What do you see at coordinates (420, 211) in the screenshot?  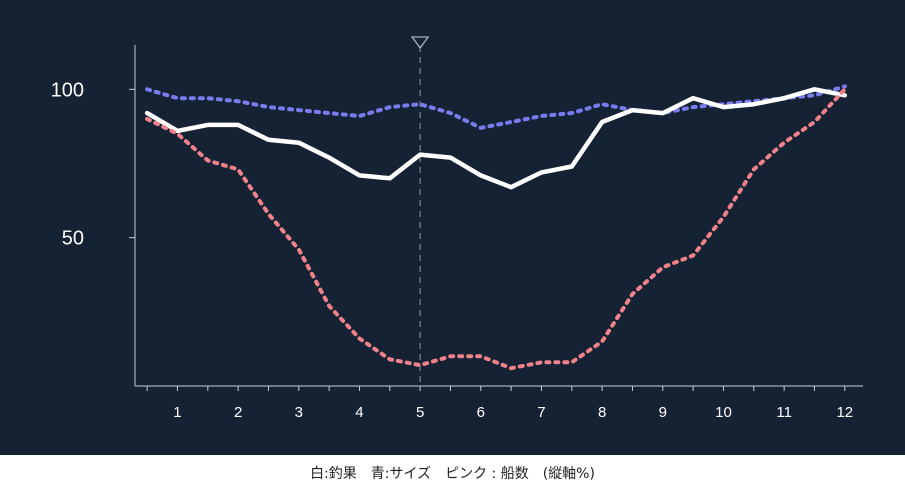 I see `current-month-marker` at bounding box center [420, 211].